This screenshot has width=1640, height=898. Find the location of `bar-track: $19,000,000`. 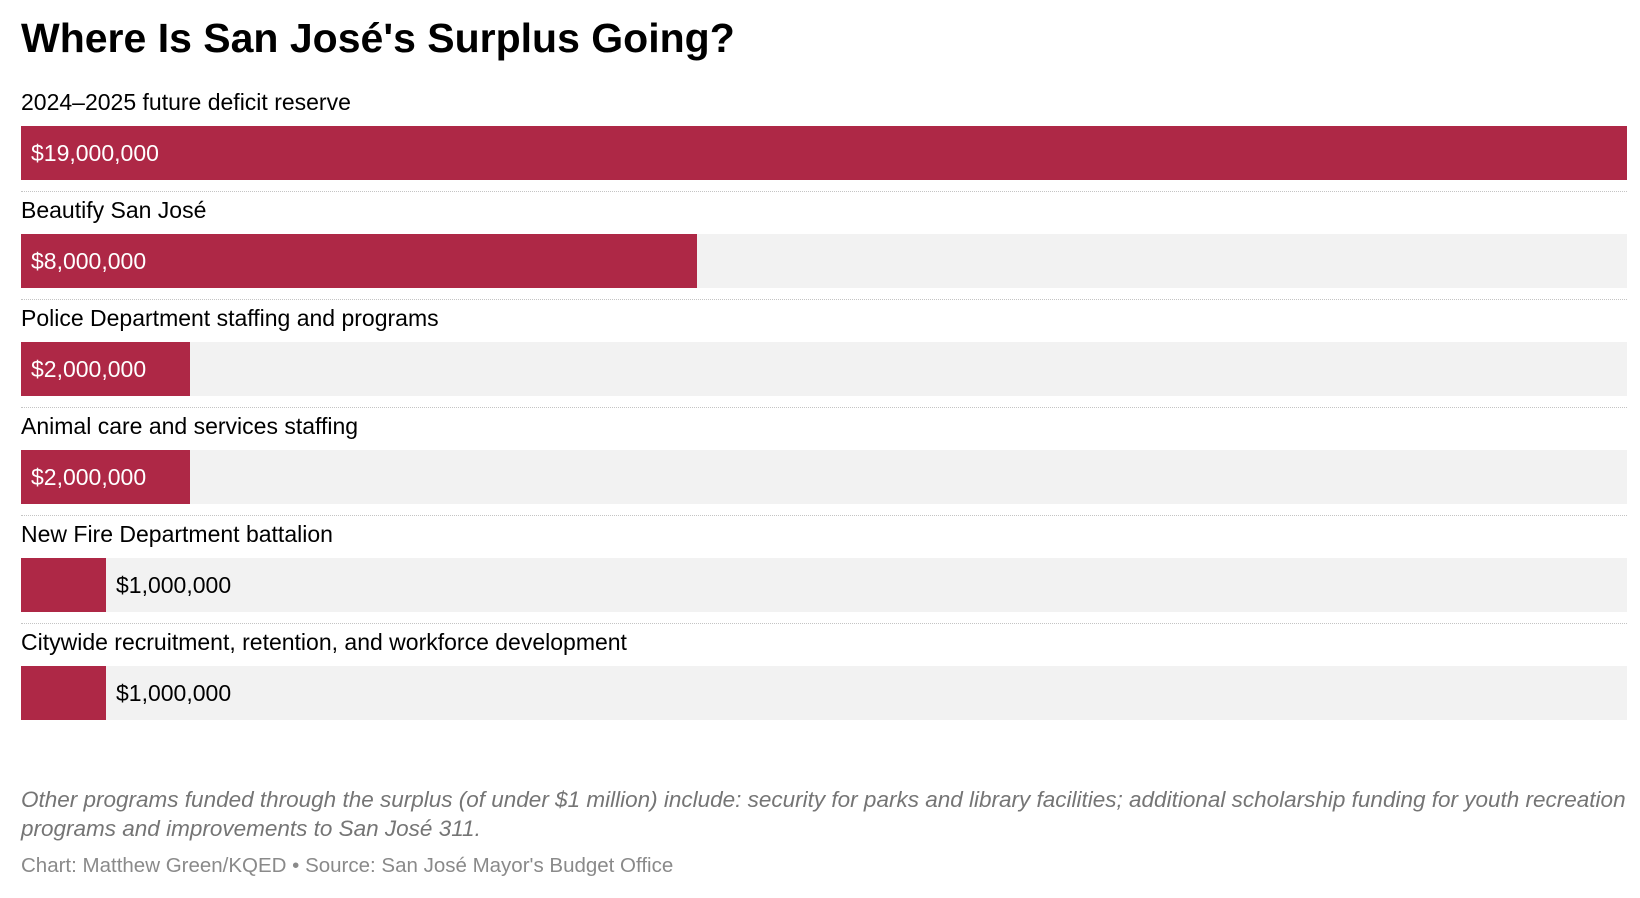

bar-track: $19,000,000 is located at coordinates (824, 153).